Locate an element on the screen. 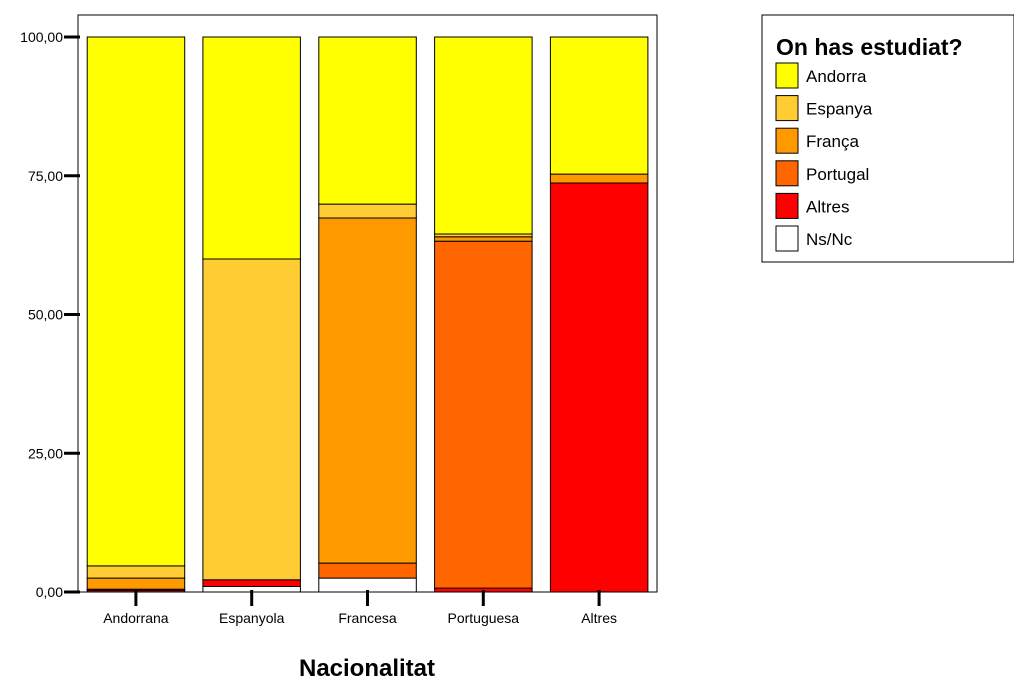  legend-label-andorra: Andorra is located at coordinates (836, 76).